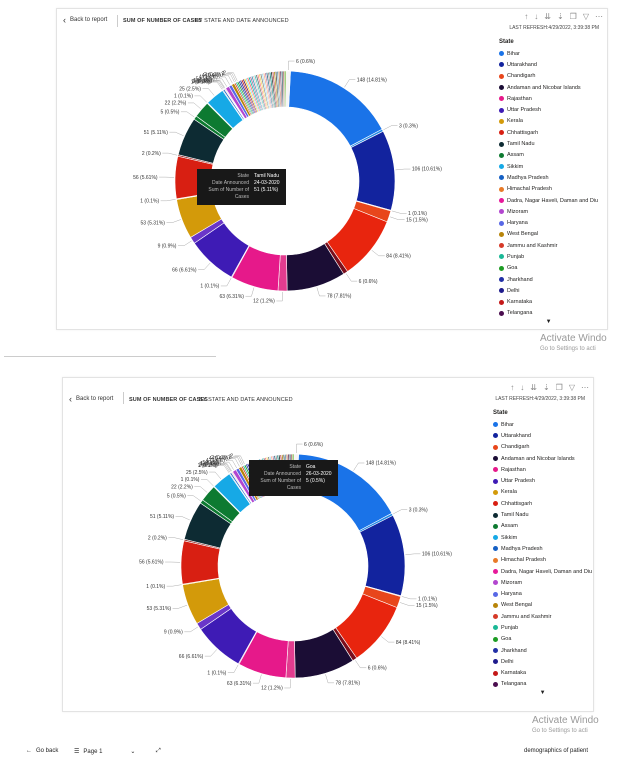 This screenshot has width=618, height=766. I want to click on data-label: 1 (0.1%), so click(207, 466).